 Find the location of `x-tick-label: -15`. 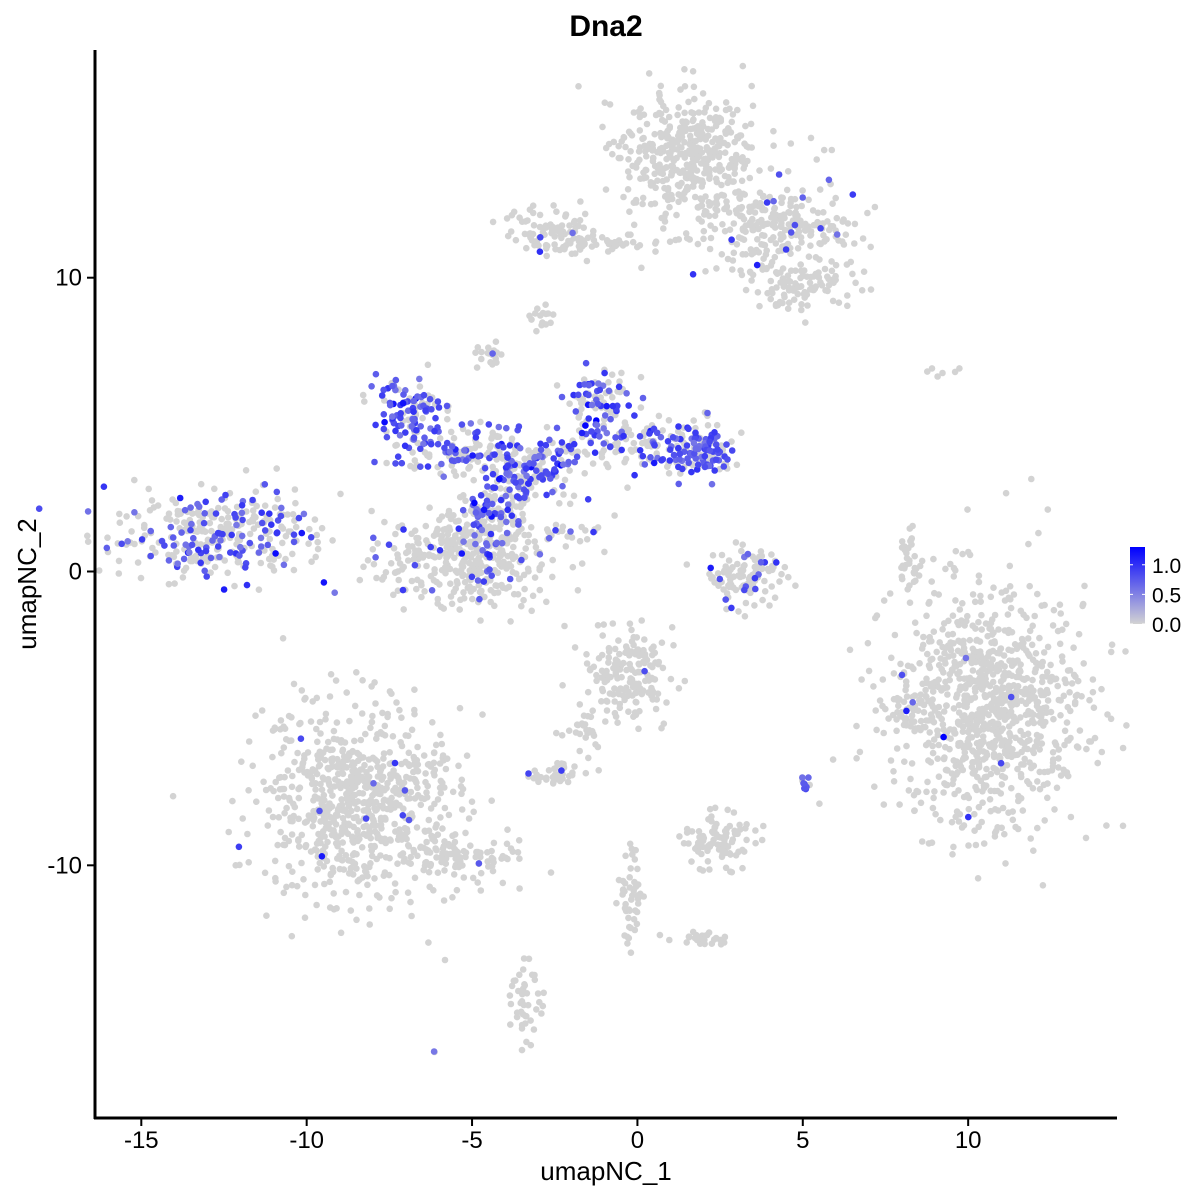

x-tick-label: -15 is located at coordinates (141, 1140).